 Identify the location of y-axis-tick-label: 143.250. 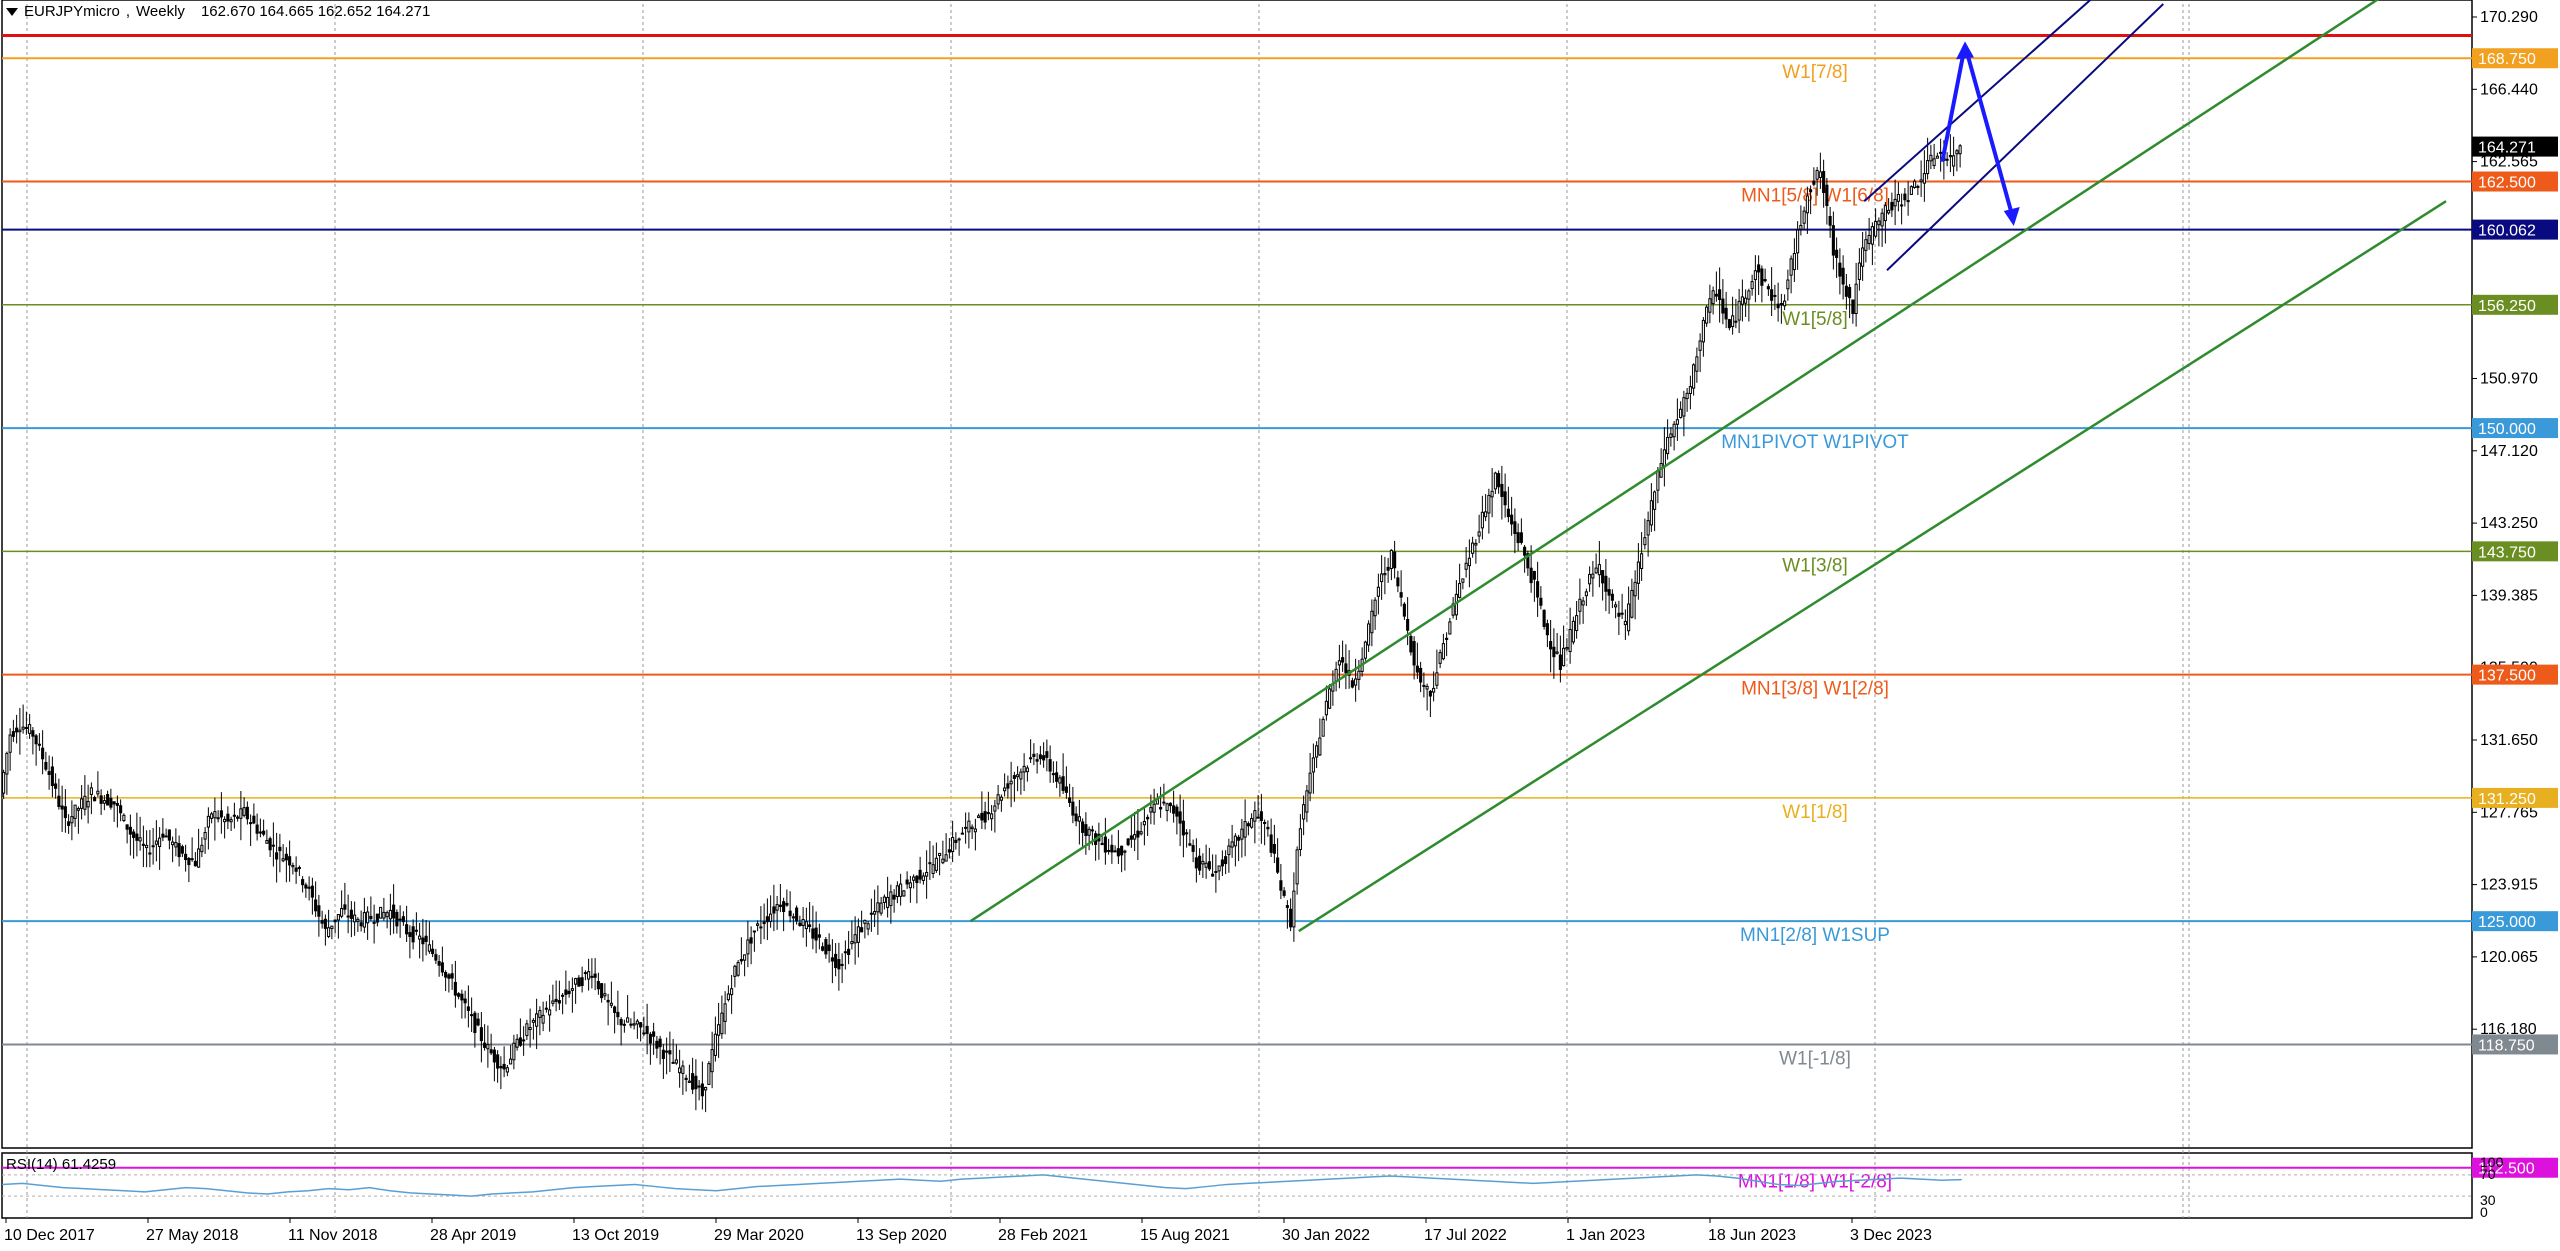
(2509, 523).